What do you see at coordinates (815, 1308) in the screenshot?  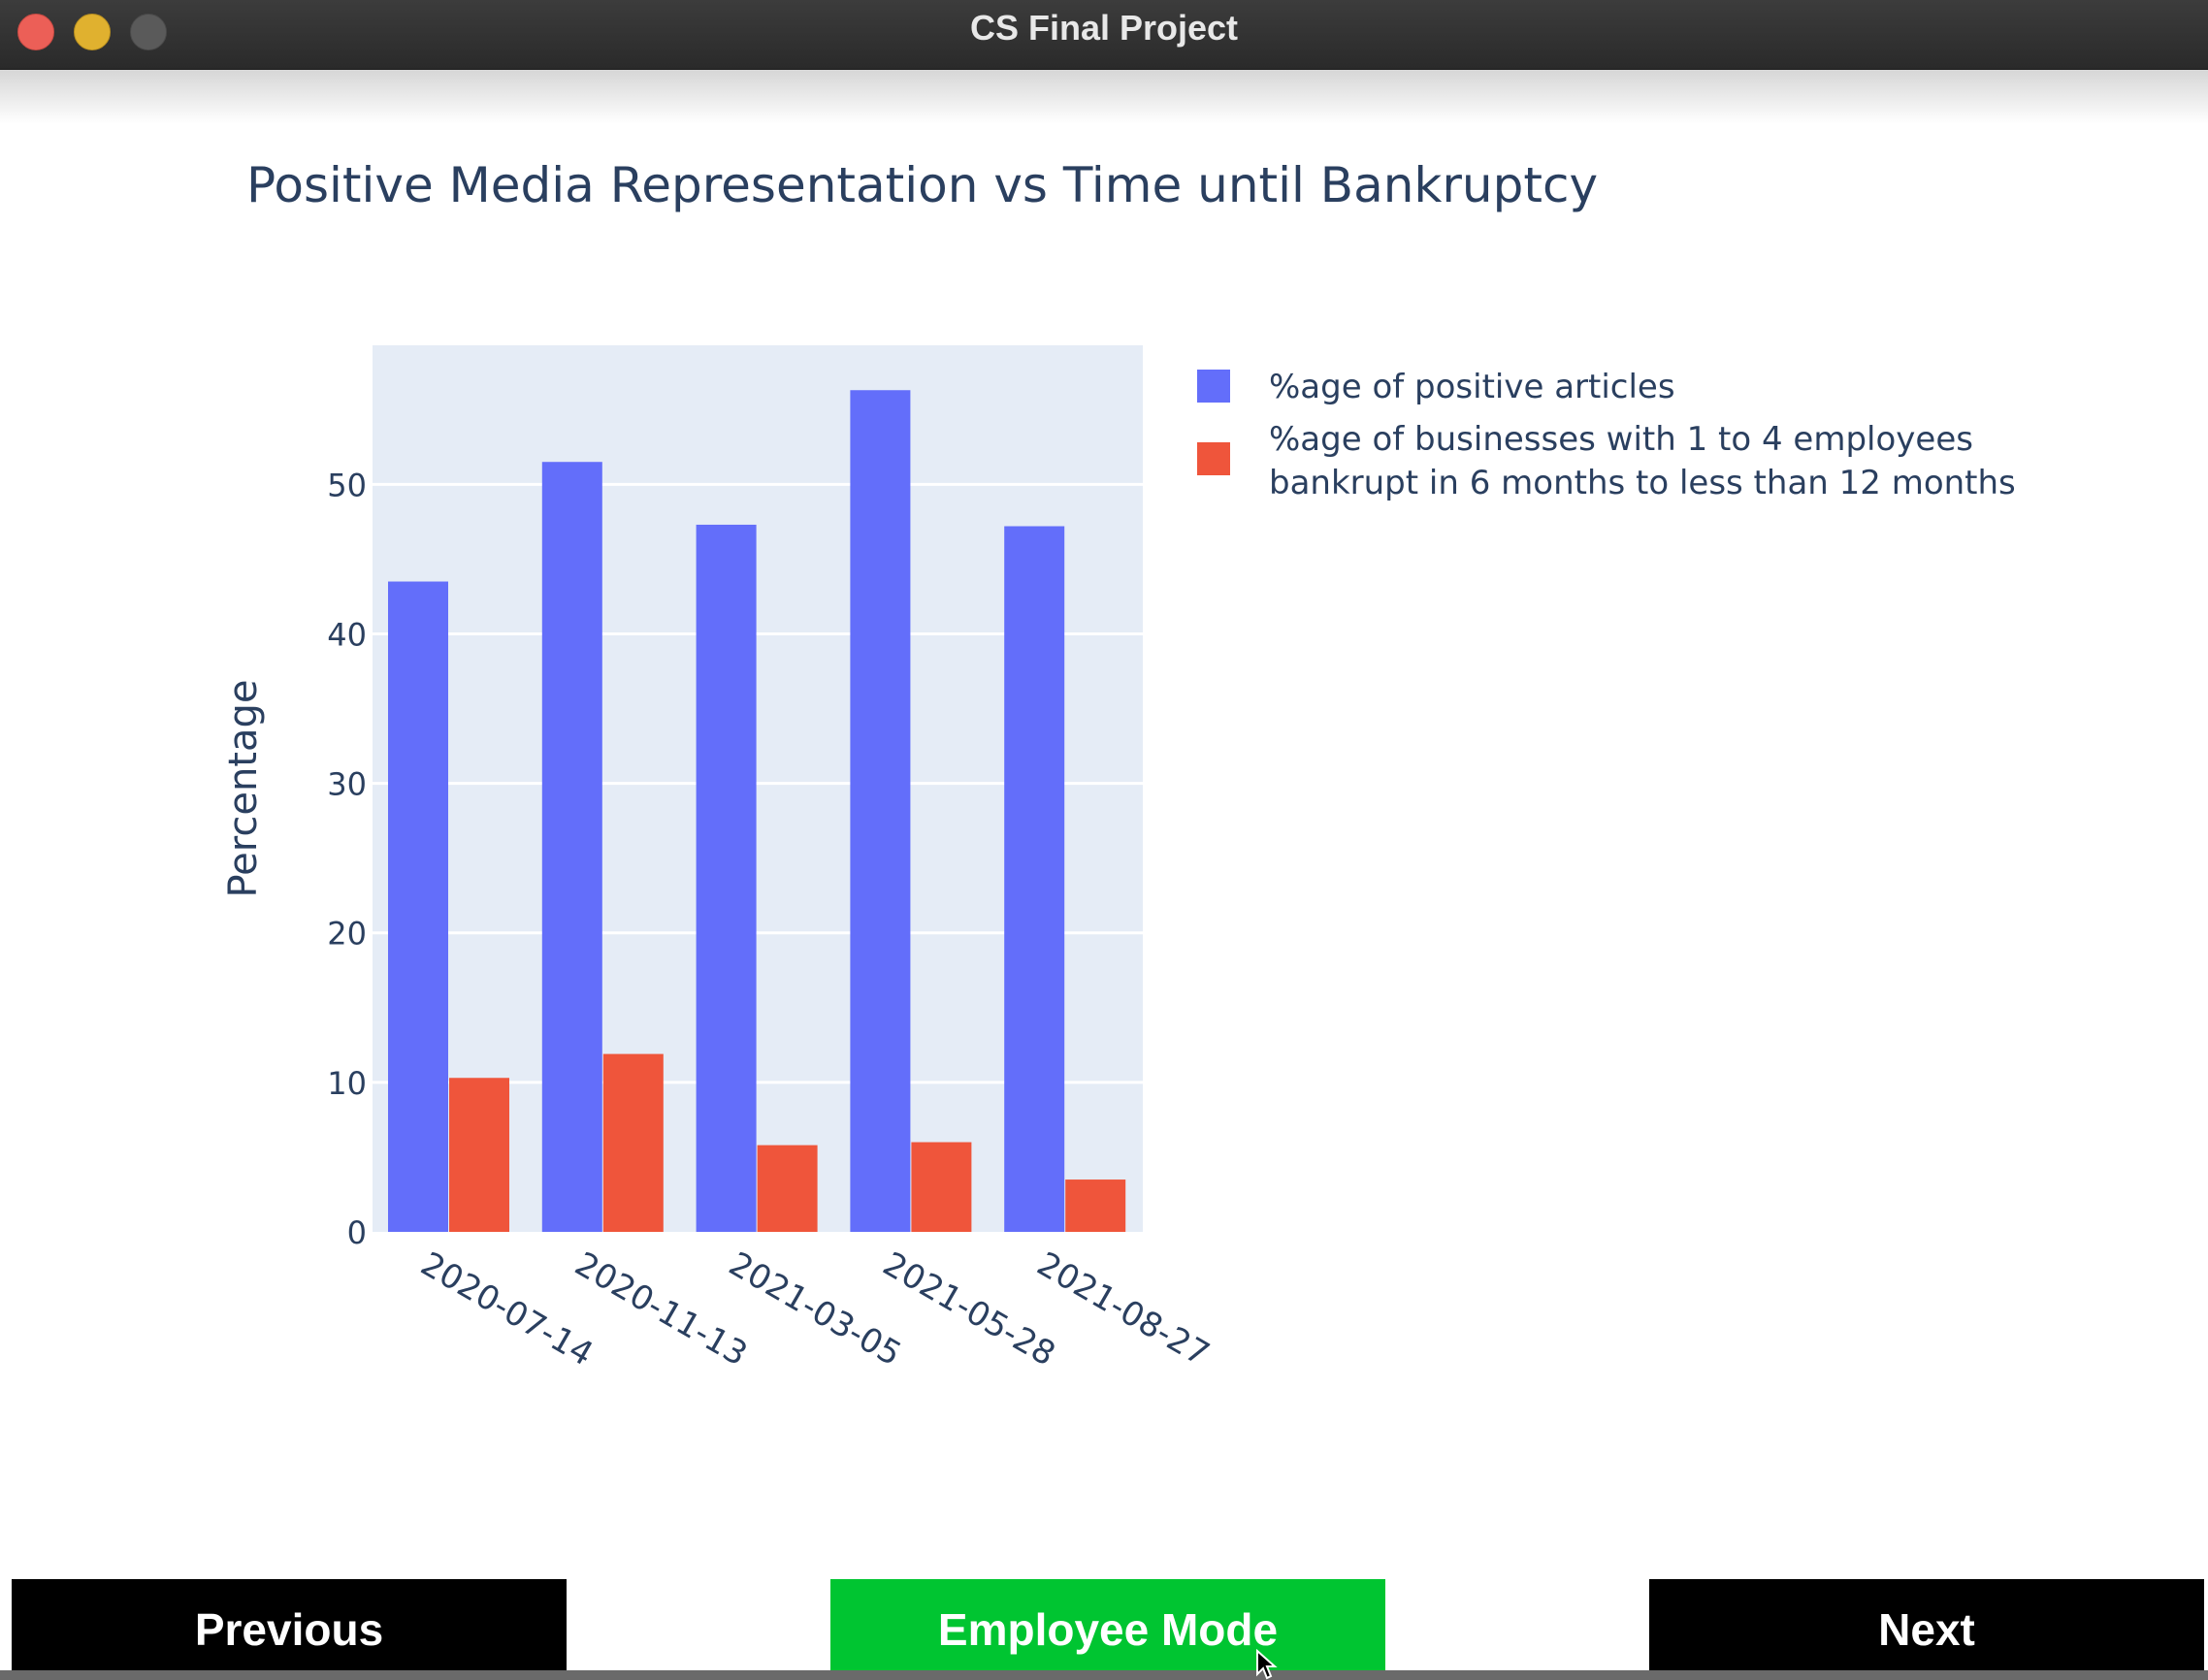 I see `x-tick-label: 2021-03-05` at bounding box center [815, 1308].